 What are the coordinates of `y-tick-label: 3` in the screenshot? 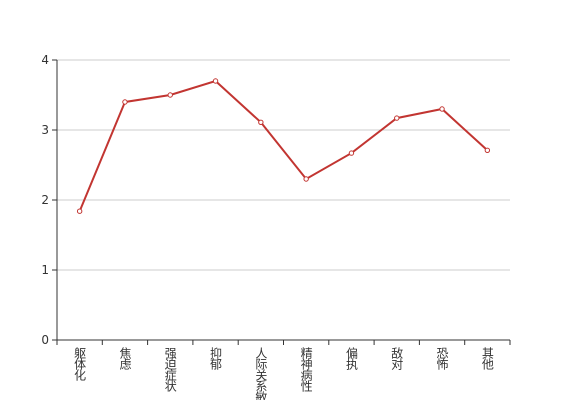 It's located at (45, 130).